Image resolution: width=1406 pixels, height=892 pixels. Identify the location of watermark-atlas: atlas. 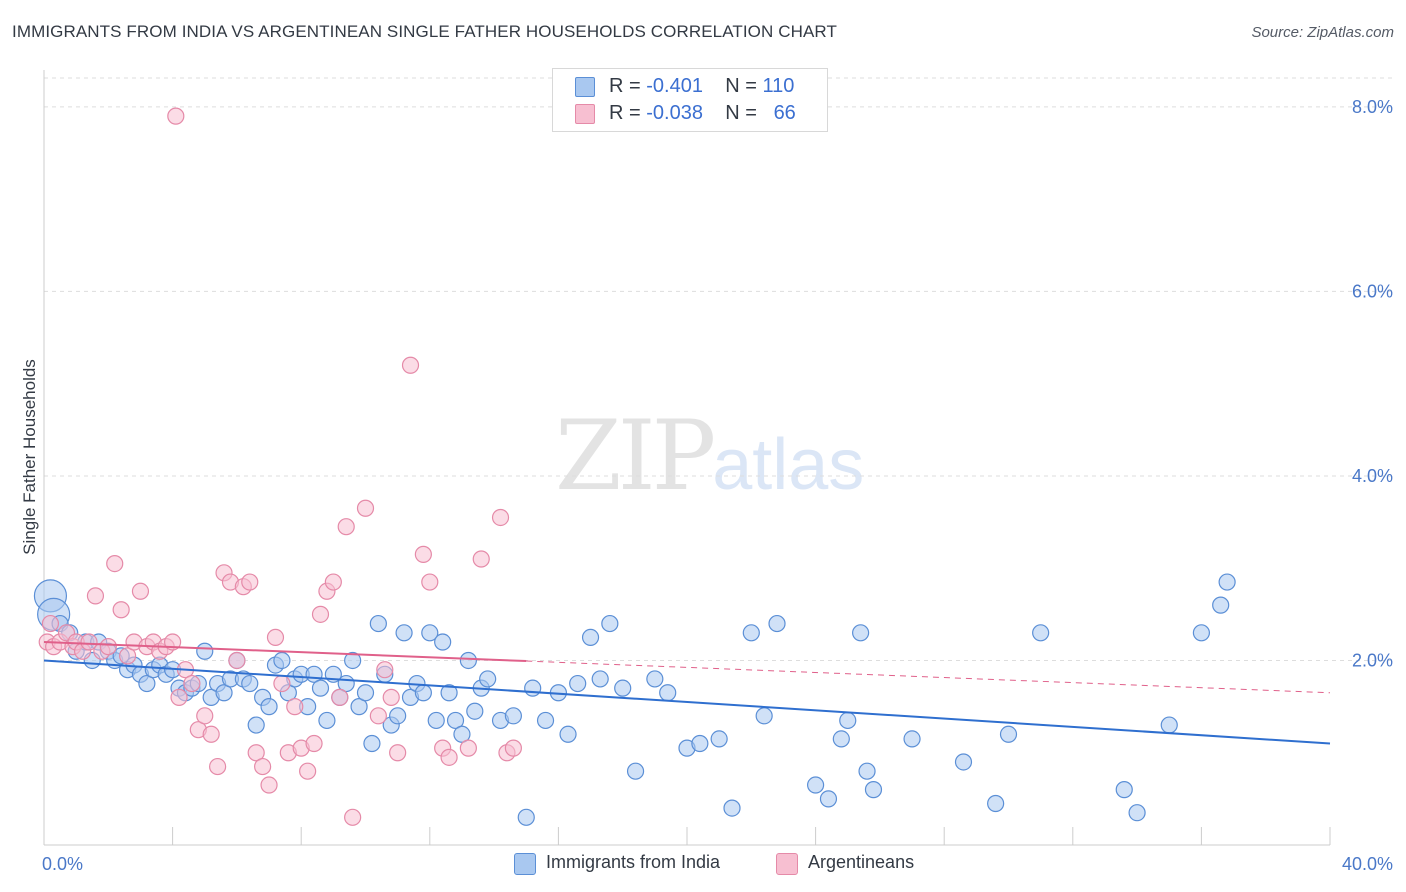
(788, 465).